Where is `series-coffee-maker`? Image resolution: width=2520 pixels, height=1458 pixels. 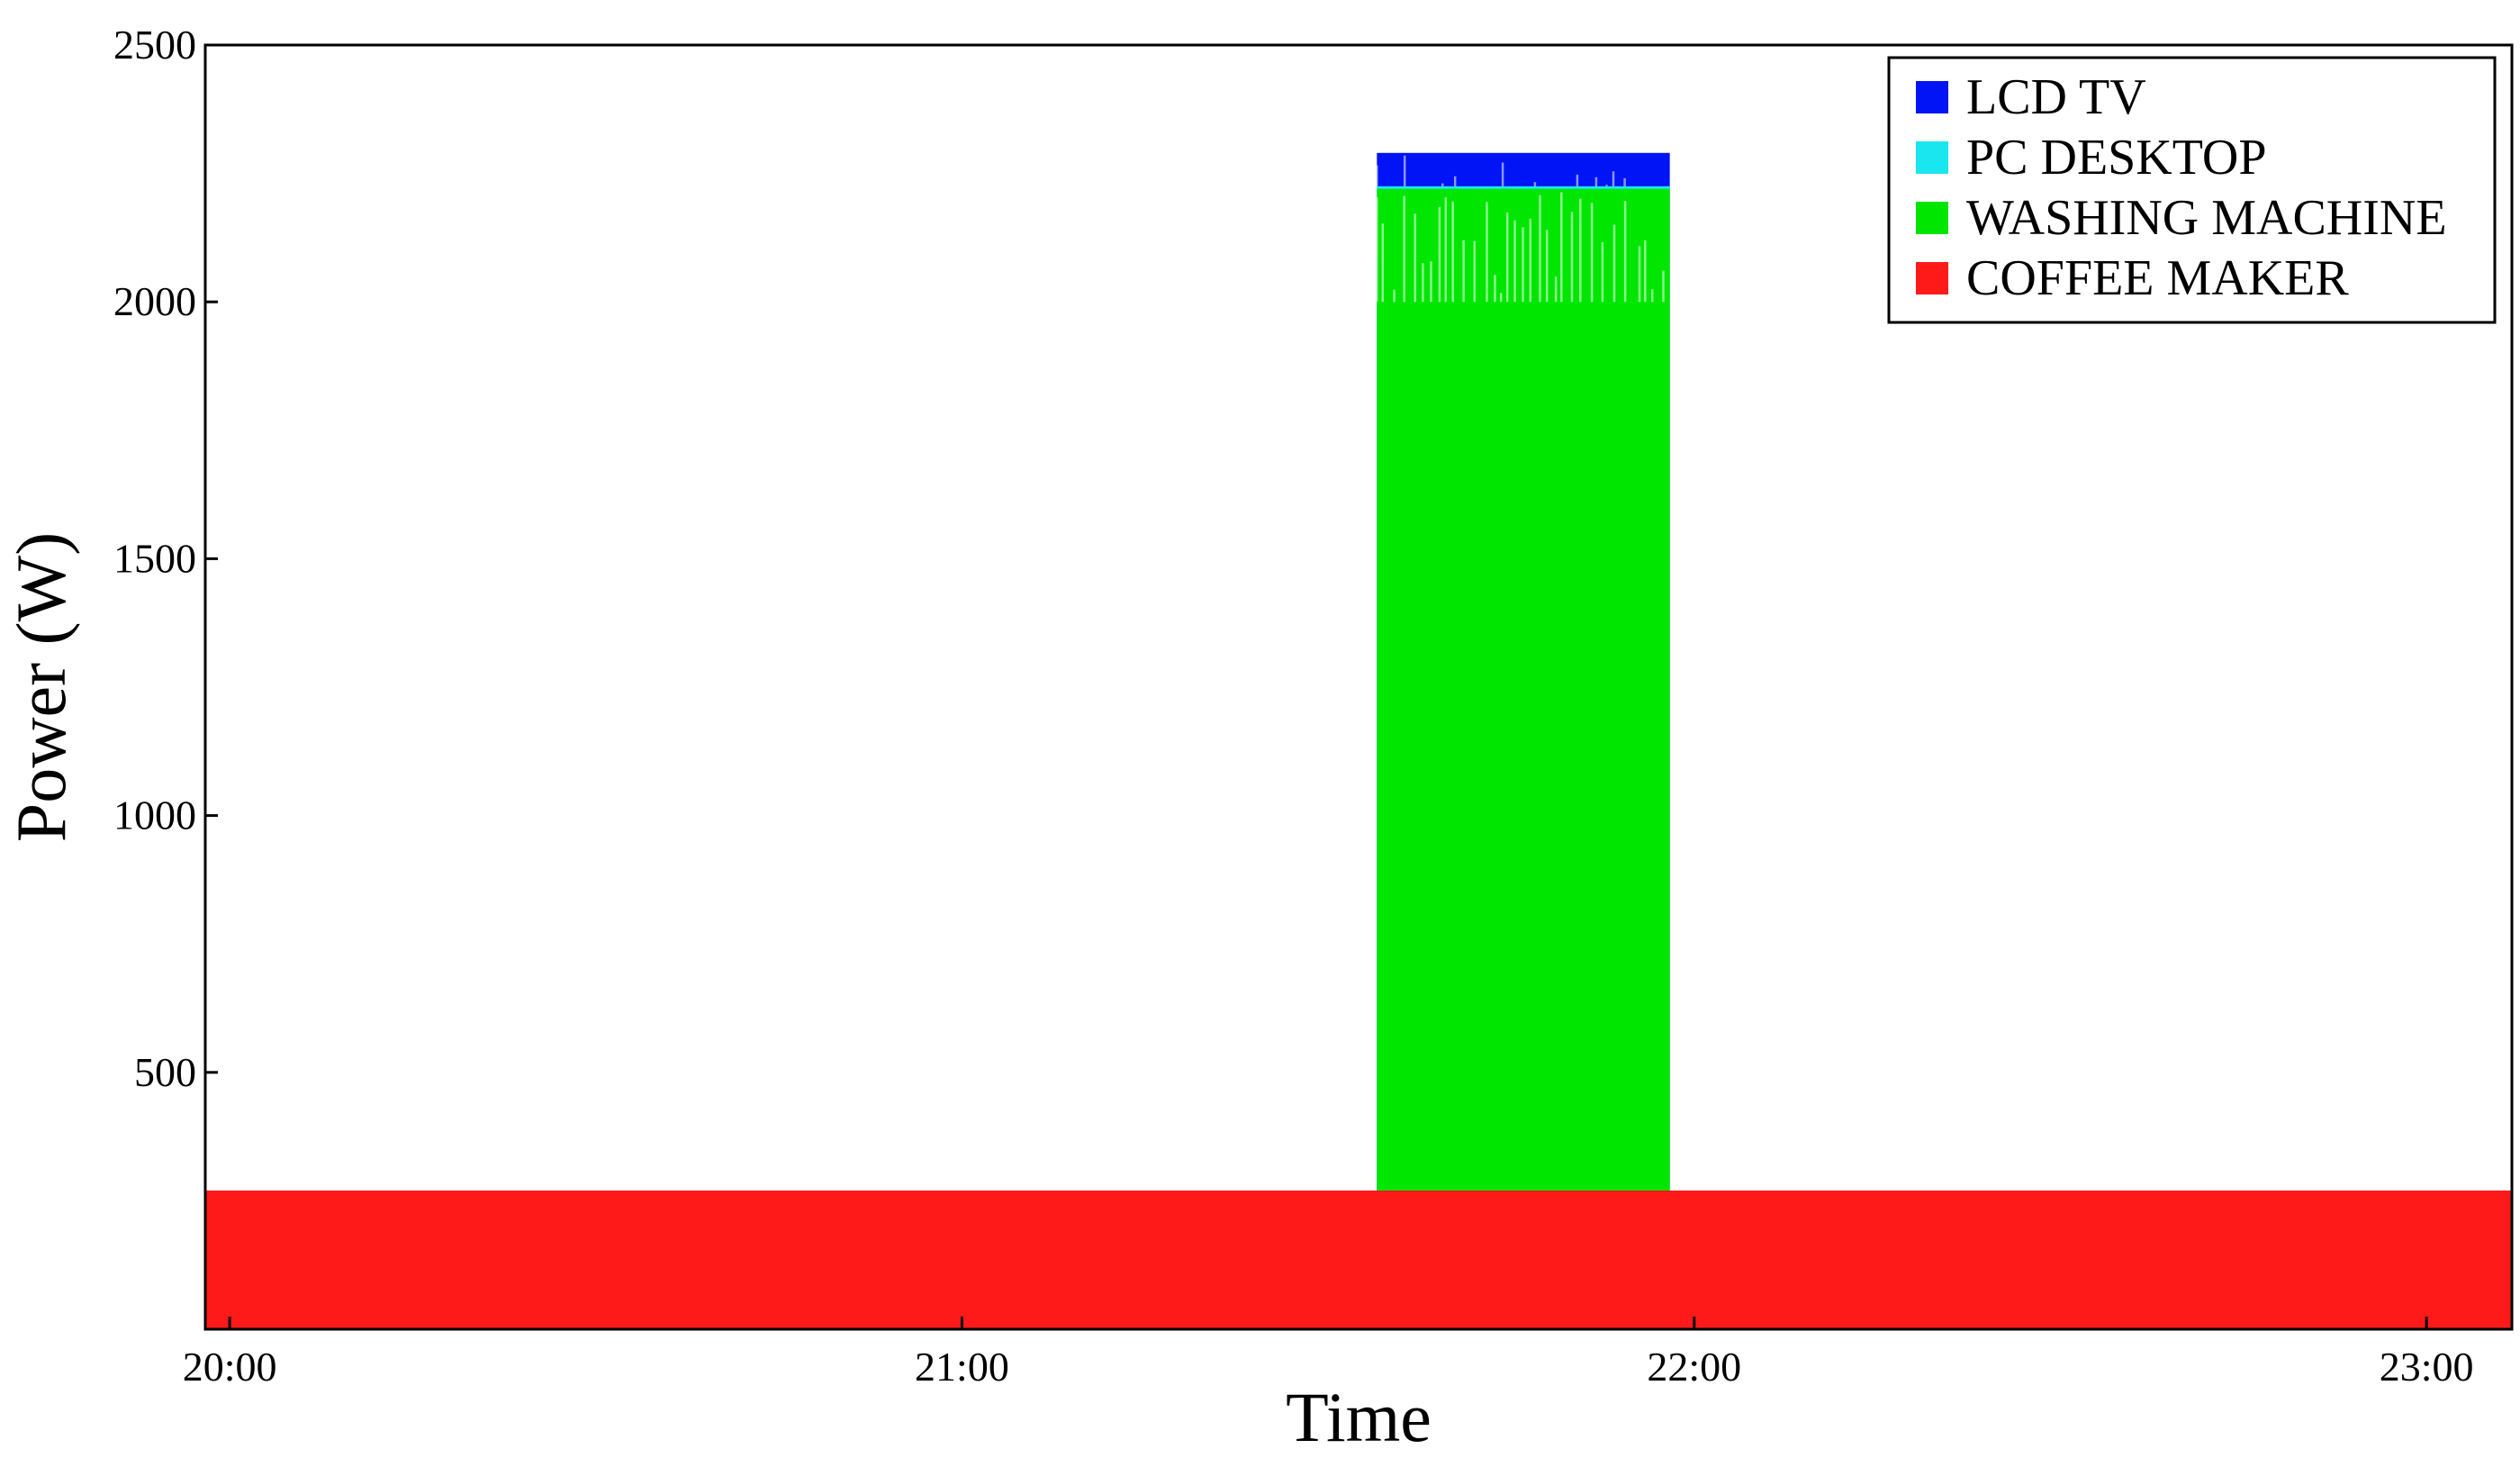 series-coffee-maker is located at coordinates (1358, 1259).